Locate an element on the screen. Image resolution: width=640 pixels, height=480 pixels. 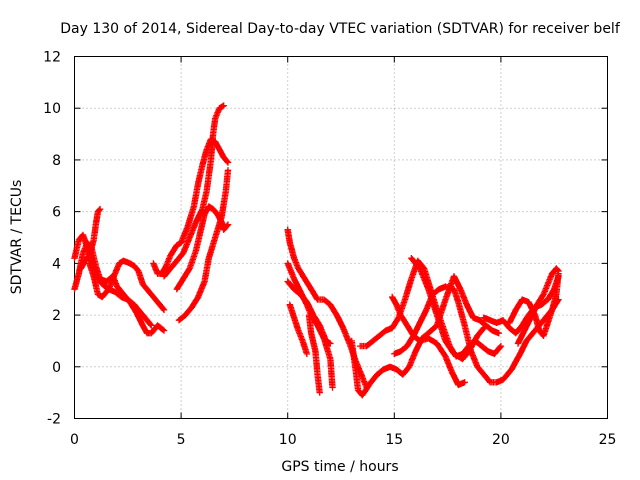
y-tick-label: 0 is located at coordinates (56, 368).